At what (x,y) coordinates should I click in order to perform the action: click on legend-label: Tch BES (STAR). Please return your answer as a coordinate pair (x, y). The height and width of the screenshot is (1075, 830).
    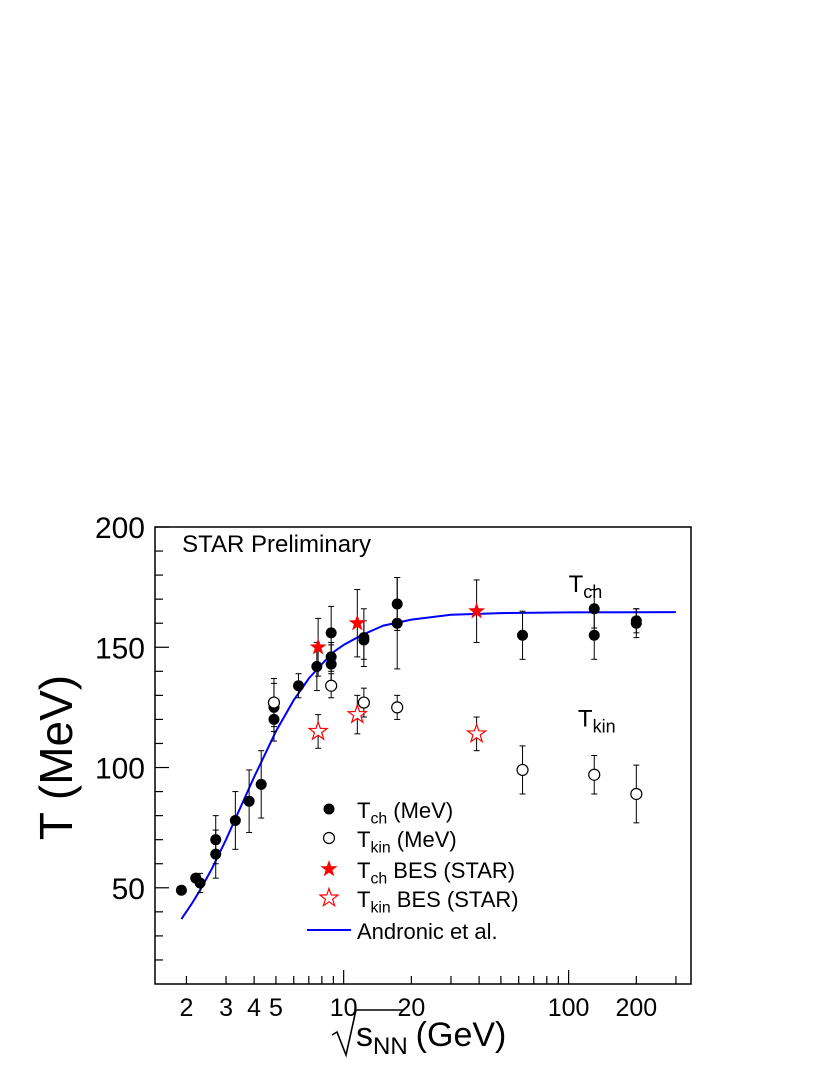
    Looking at the image, I should click on (436, 873).